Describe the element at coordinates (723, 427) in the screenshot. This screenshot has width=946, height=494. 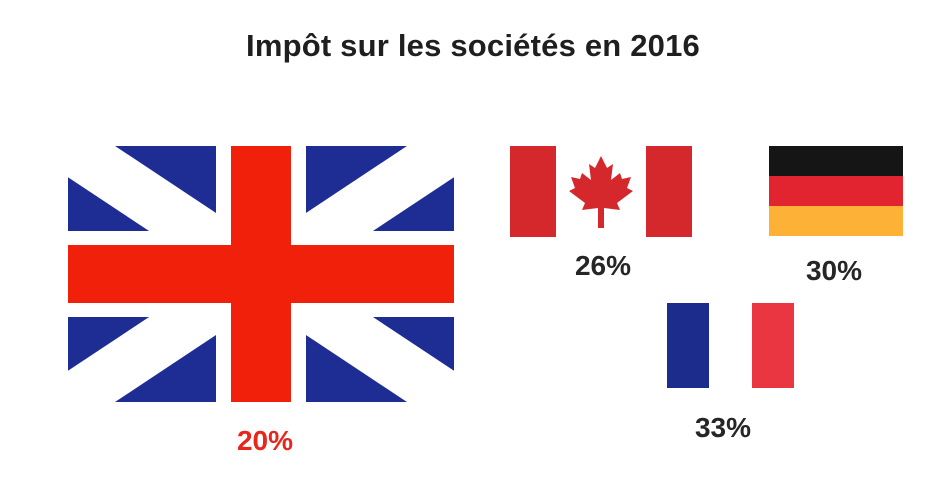
I see `data-label-france: 33%` at that location.